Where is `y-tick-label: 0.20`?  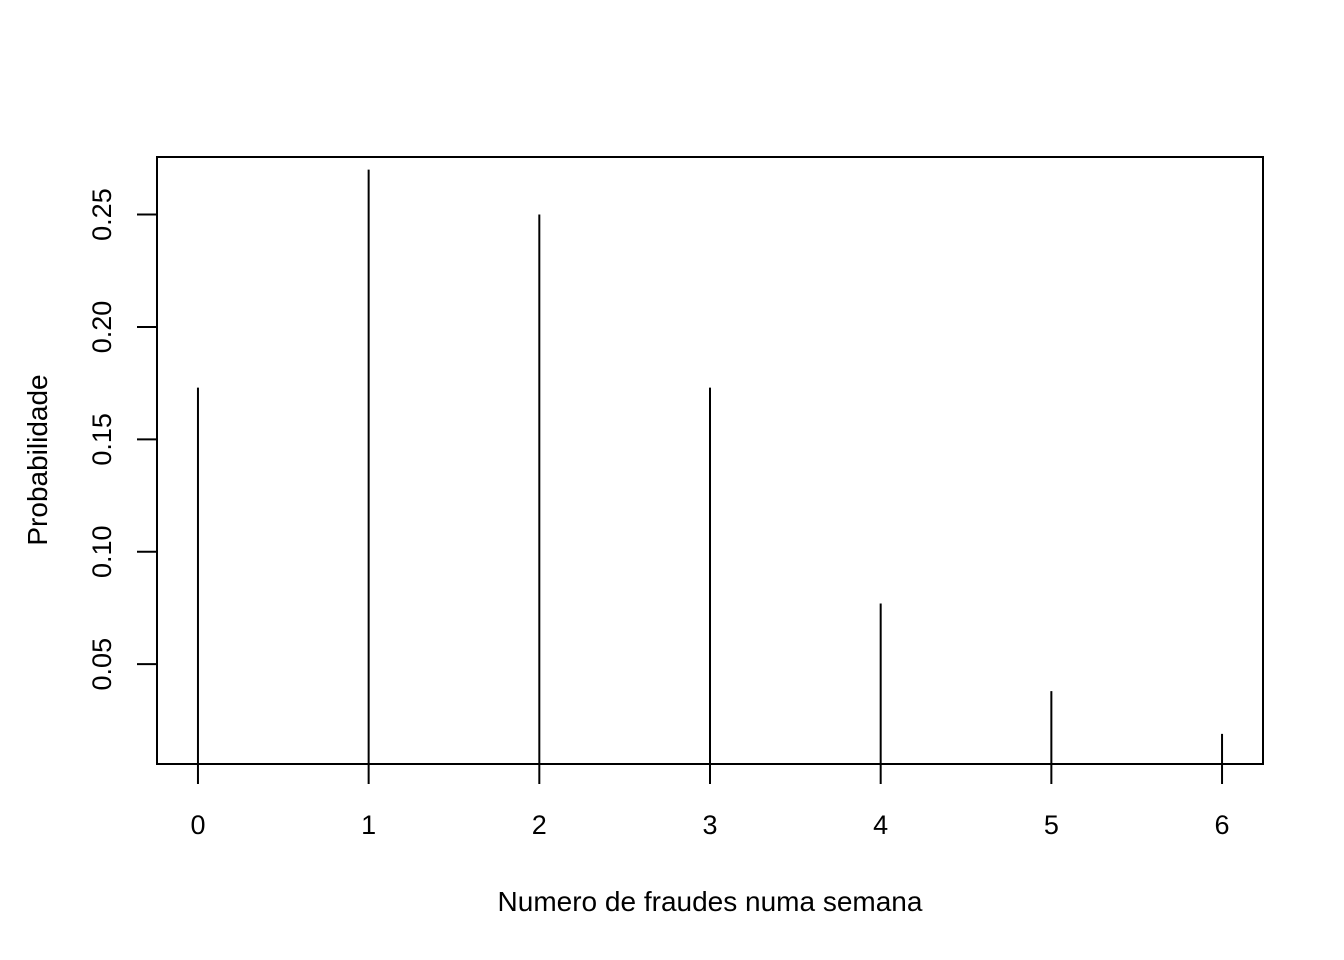
y-tick-label: 0.20 is located at coordinates (102, 327).